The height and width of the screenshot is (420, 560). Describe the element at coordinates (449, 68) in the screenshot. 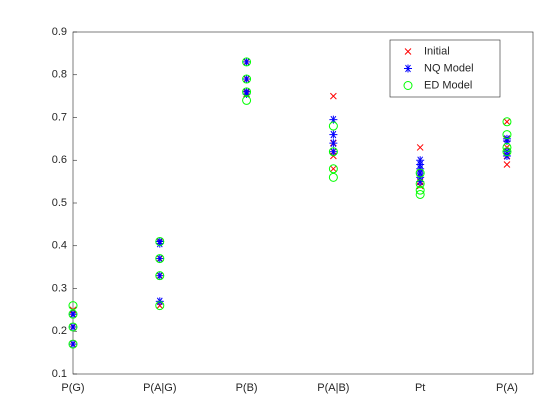

I see `legend-label: NQ Model` at that location.